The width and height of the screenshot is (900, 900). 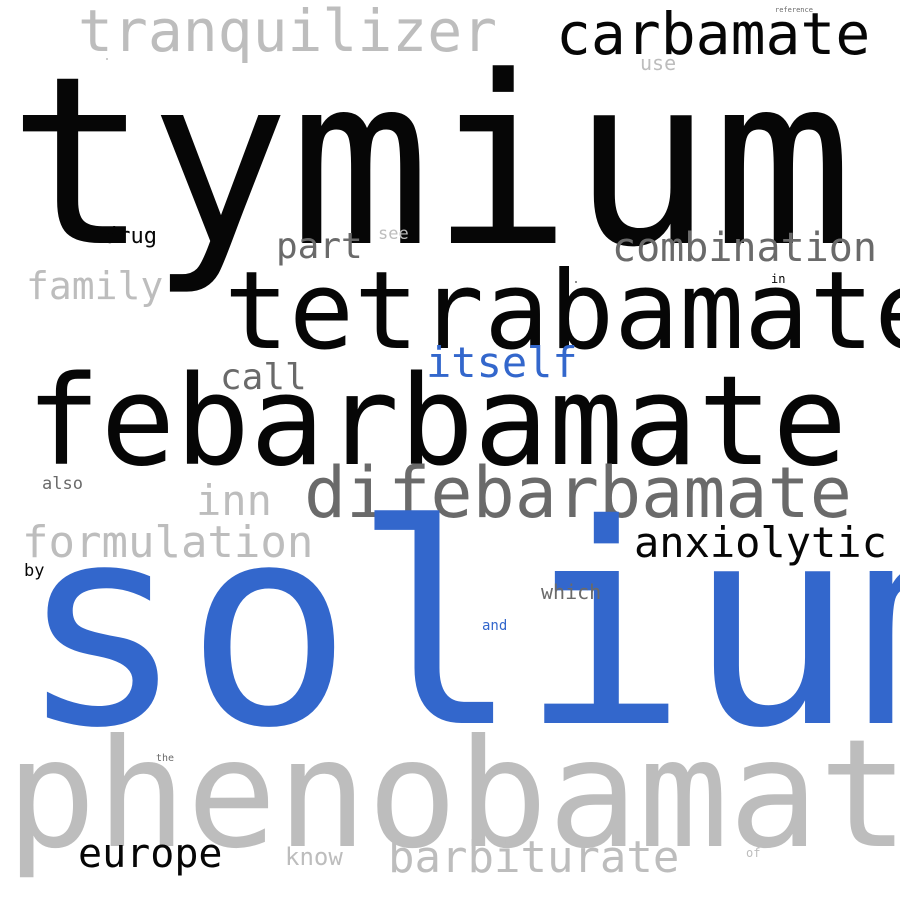 What do you see at coordinates (165, 758) in the screenshot?
I see `word-the: the` at bounding box center [165, 758].